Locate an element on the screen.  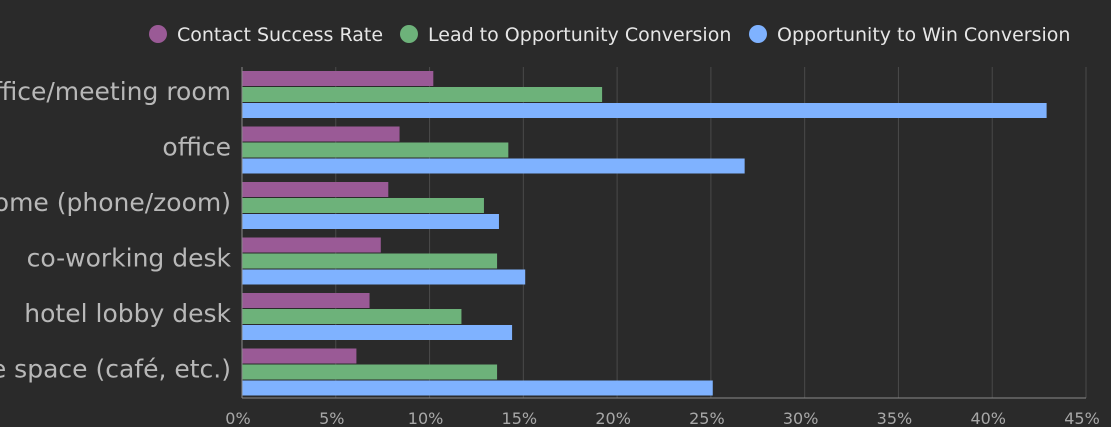
x-tick-label: 25% is located at coordinates (707, 418).